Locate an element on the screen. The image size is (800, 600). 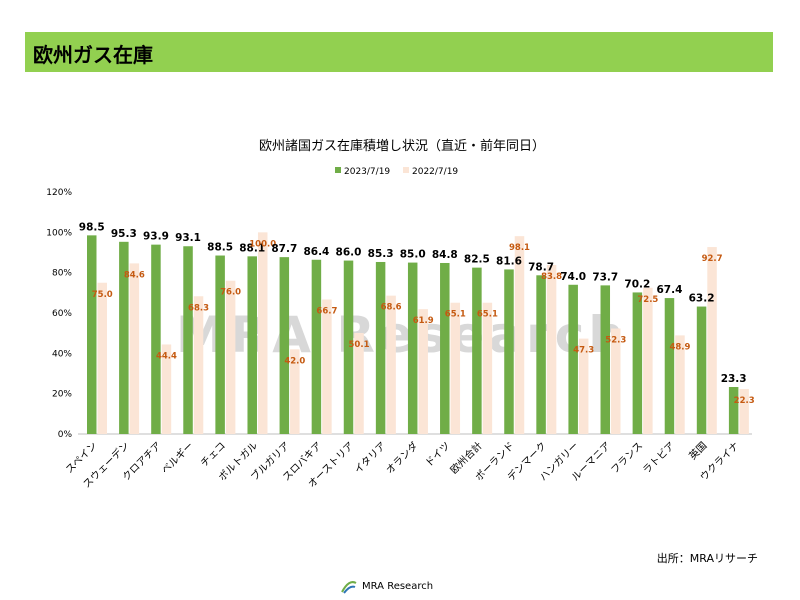
x-tick-label: イタリア is located at coordinates (370, 458).